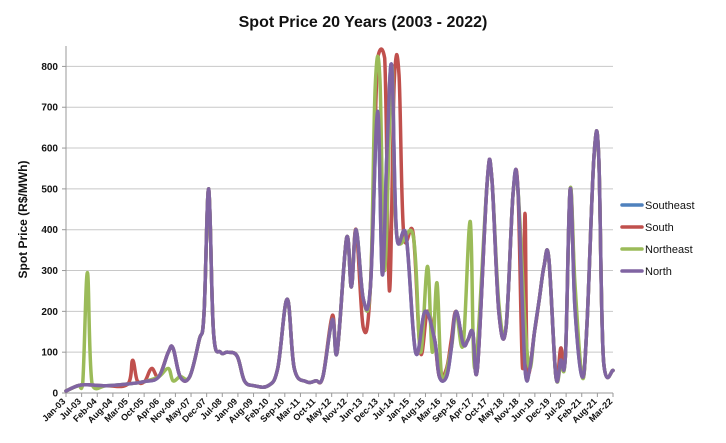 The width and height of the screenshot is (726, 443). I want to click on y-axis-title: Spot Price (R$/MWh), so click(23, 219).